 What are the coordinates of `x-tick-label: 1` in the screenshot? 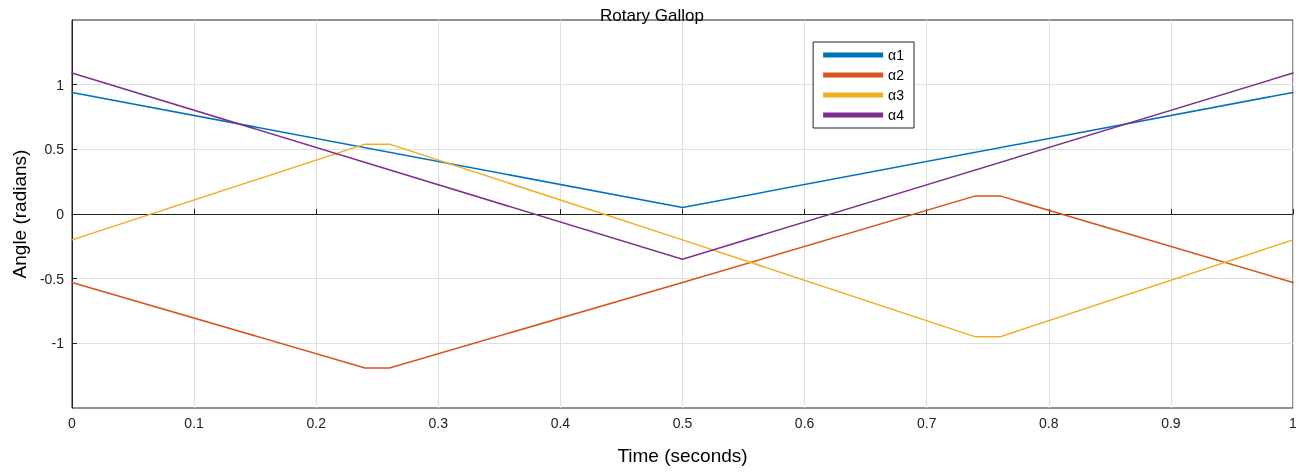 It's located at (1293, 423).